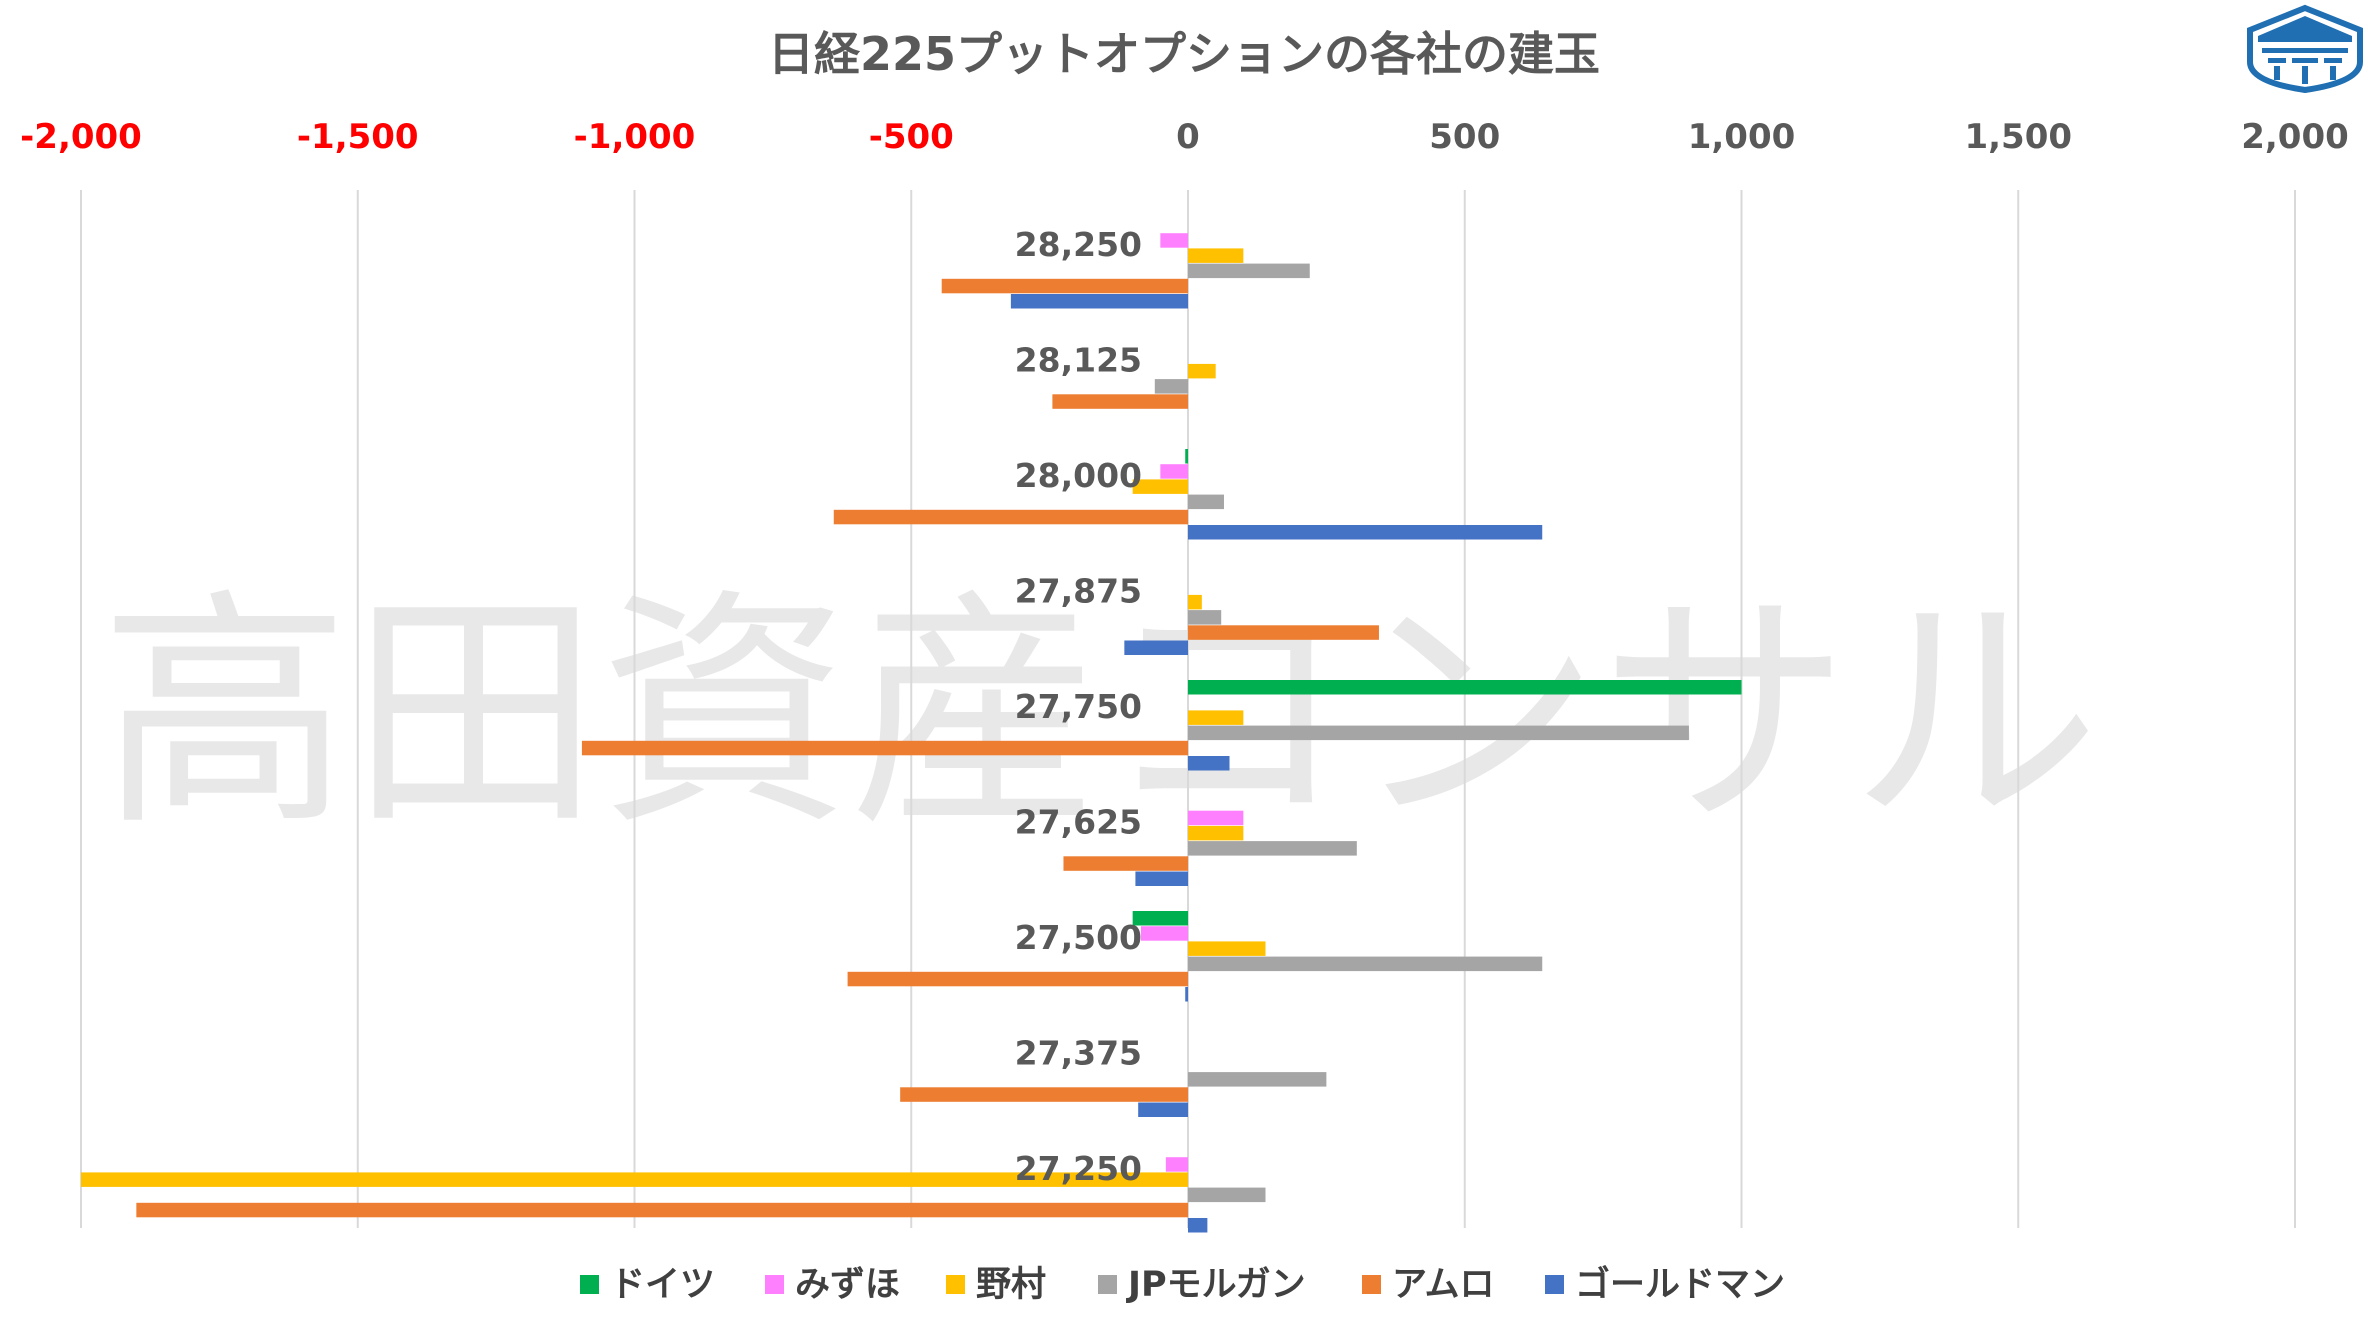  I want to click on x-tick-label: -1,000, so click(635, 137).